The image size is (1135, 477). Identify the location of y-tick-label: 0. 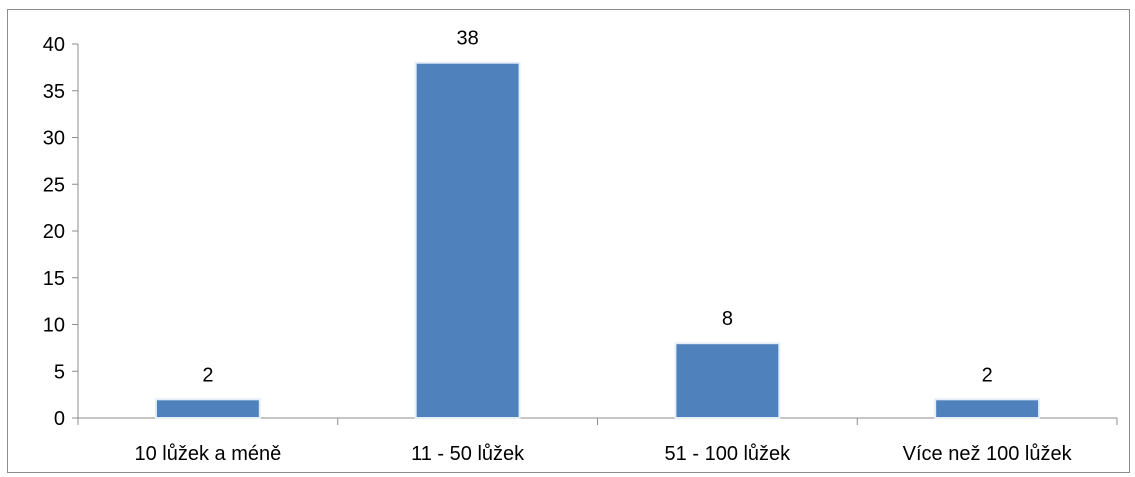
(59, 419).